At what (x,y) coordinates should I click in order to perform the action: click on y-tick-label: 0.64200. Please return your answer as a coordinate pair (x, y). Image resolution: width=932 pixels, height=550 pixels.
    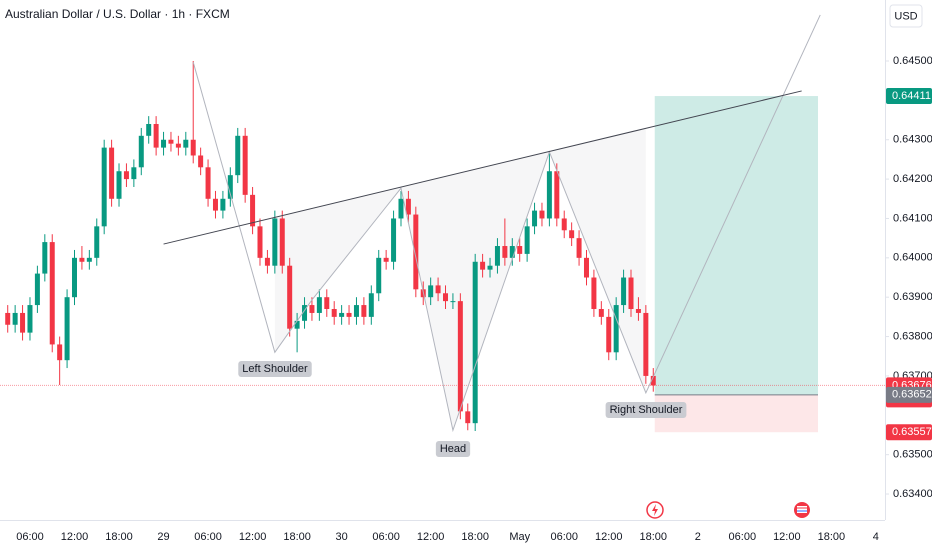
    Looking at the image, I should click on (912, 179).